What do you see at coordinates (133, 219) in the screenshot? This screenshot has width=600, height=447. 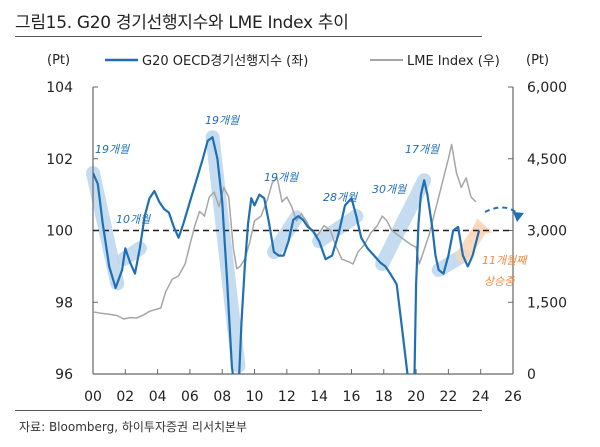 I see `annotation-label: 10개월` at bounding box center [133, 219].